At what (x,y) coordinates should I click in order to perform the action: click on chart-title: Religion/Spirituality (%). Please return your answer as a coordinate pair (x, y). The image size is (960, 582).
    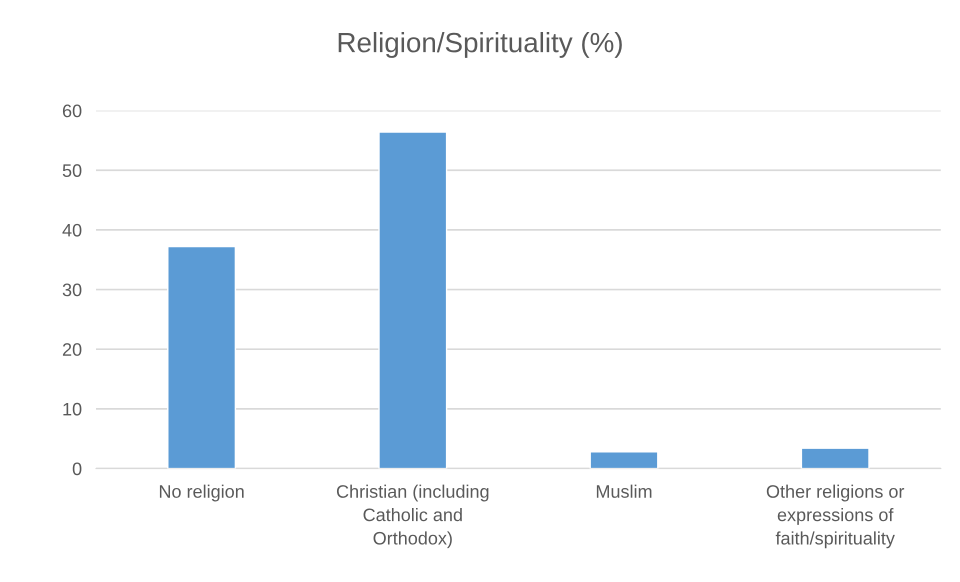
    Looking at the image, I should click on (480, 45).